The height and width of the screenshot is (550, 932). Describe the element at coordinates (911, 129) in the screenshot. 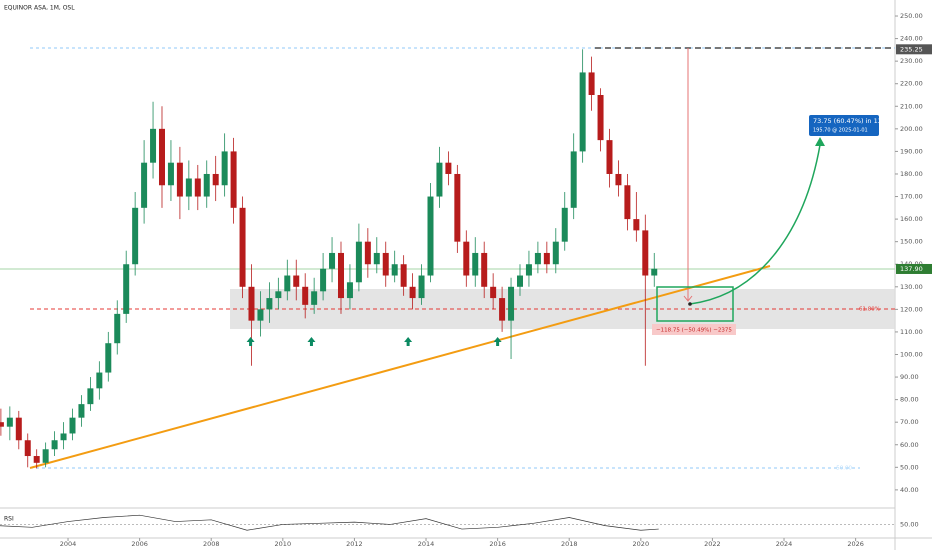

I see `y-tick-label: 200.00` at that location.